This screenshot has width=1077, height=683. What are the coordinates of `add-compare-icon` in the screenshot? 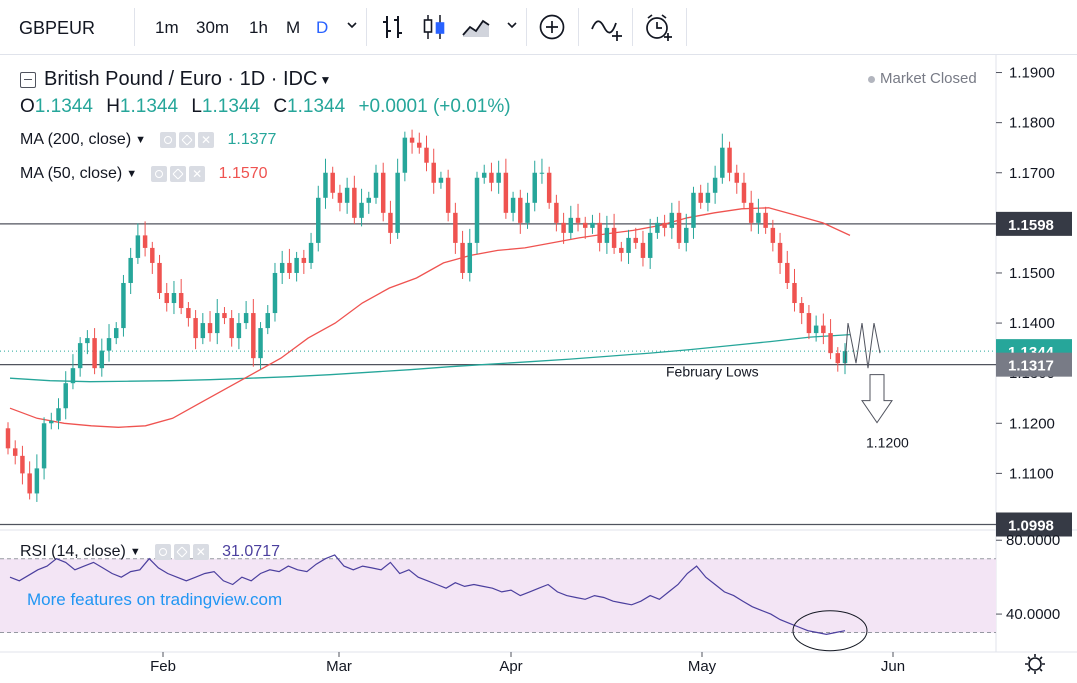 It's located at (552, 29).